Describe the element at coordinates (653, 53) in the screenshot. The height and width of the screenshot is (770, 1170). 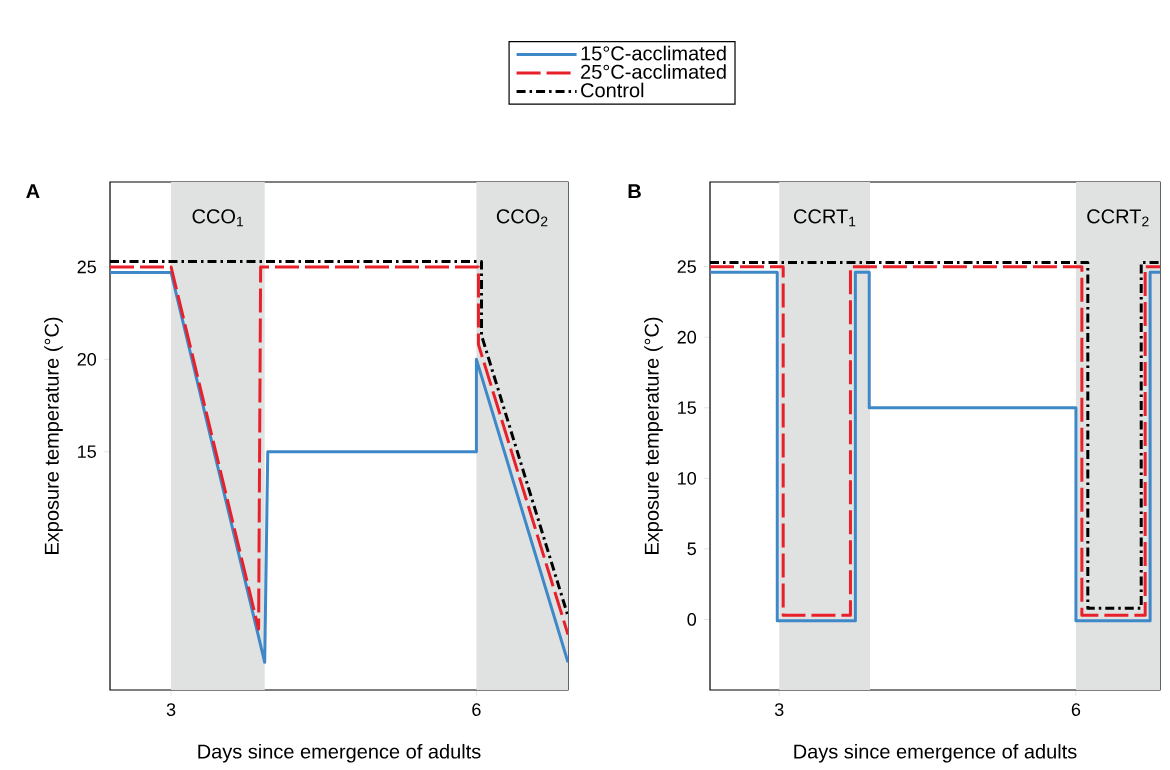
I see `legend-label: 15°C-acclimated` at that location.